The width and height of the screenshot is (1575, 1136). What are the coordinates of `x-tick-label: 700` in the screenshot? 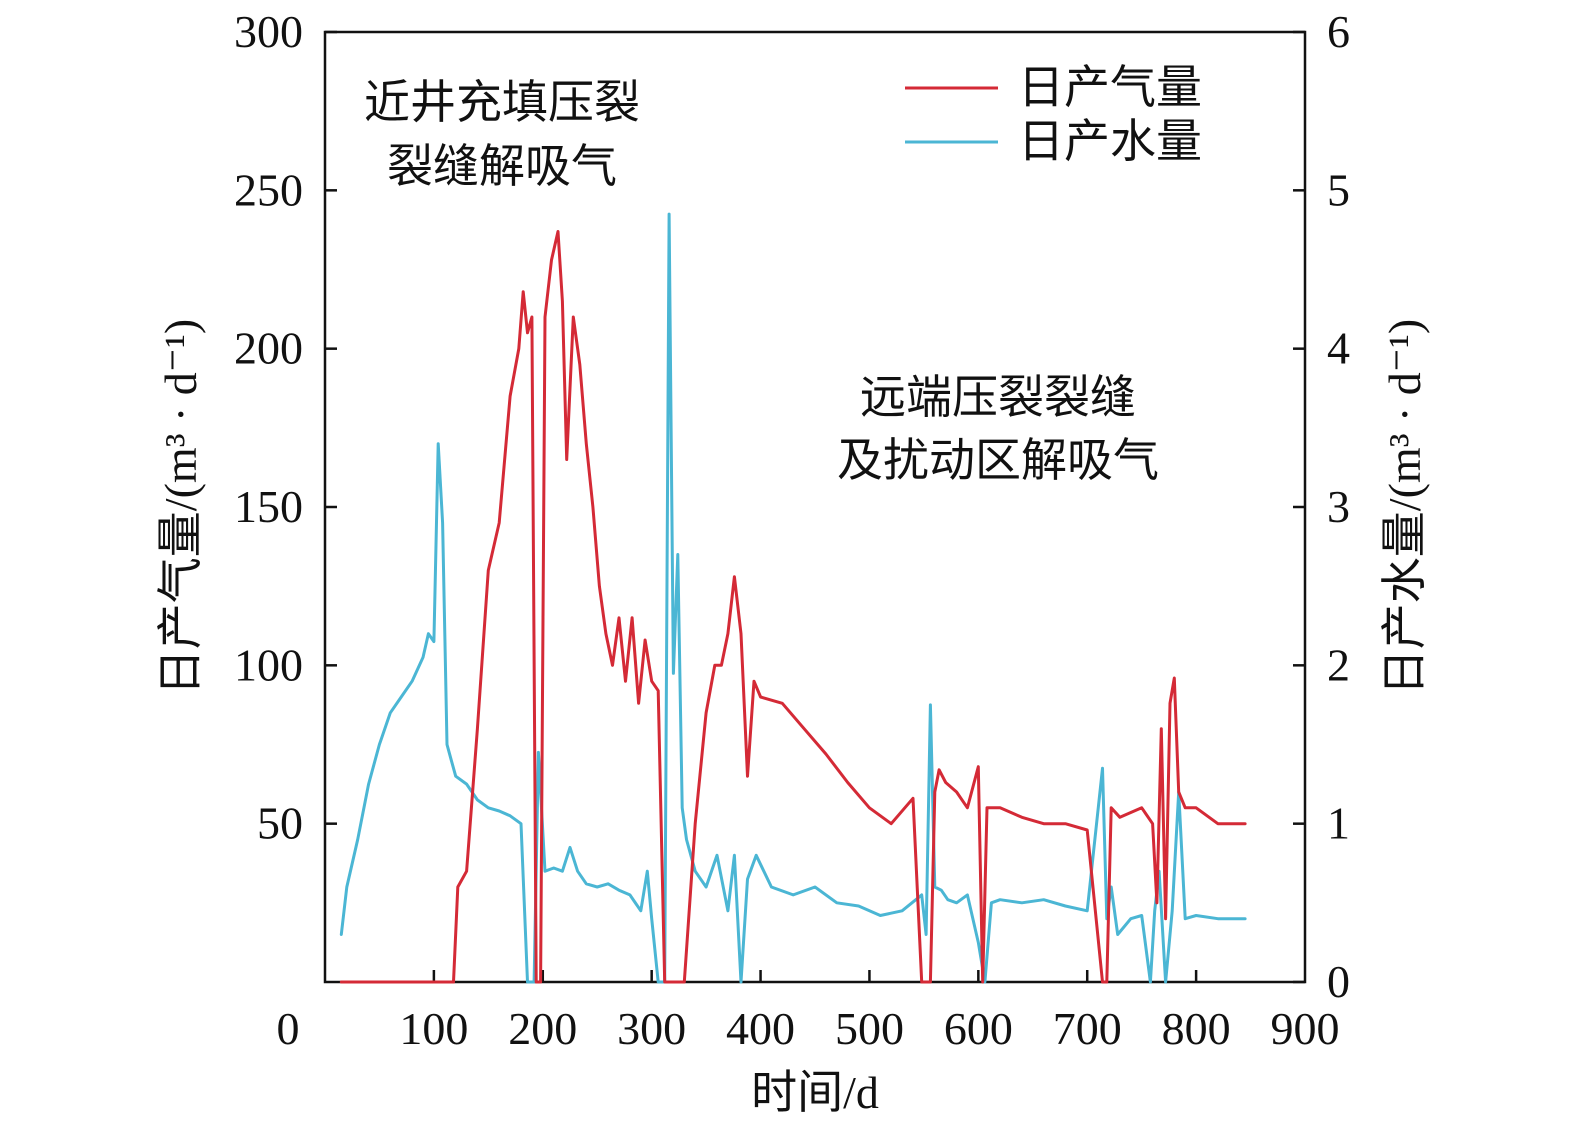 It's located at (1087, 1028).